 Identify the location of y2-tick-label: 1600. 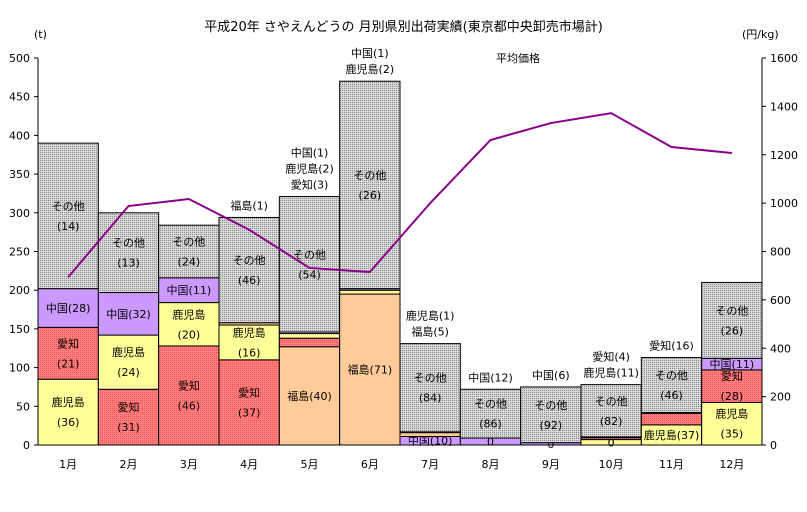
(784, 58).